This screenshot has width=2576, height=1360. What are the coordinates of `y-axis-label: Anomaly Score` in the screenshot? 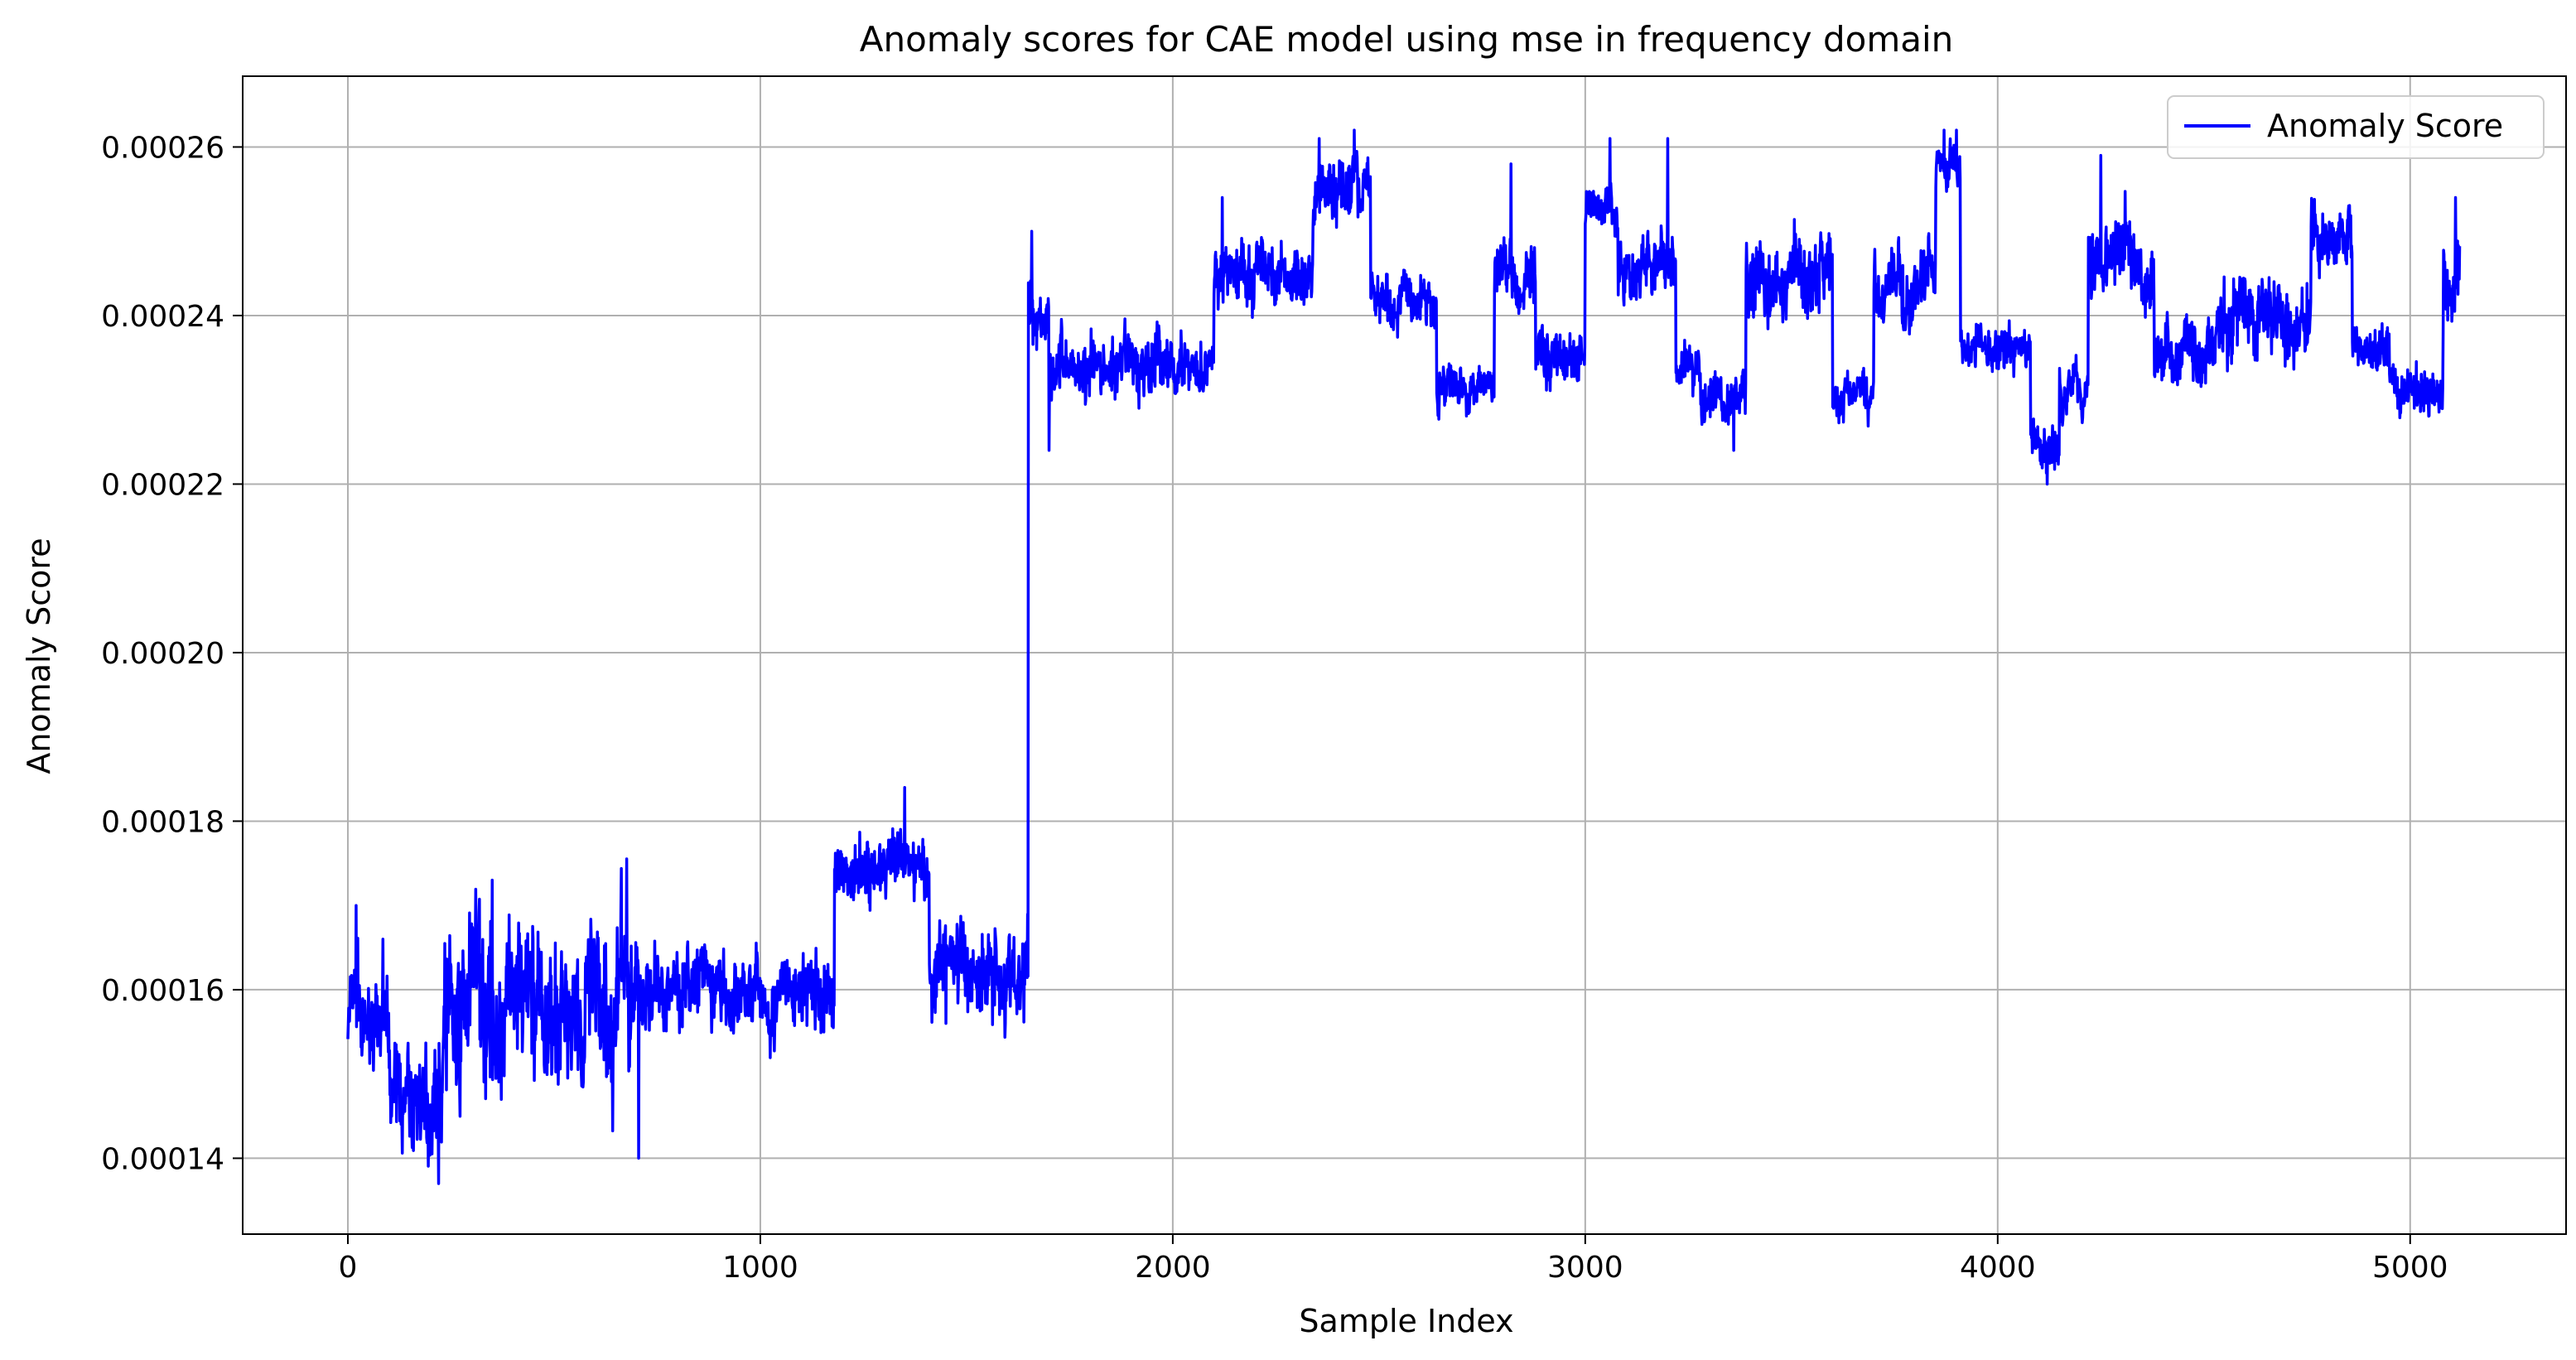 It's located at (39, 656).